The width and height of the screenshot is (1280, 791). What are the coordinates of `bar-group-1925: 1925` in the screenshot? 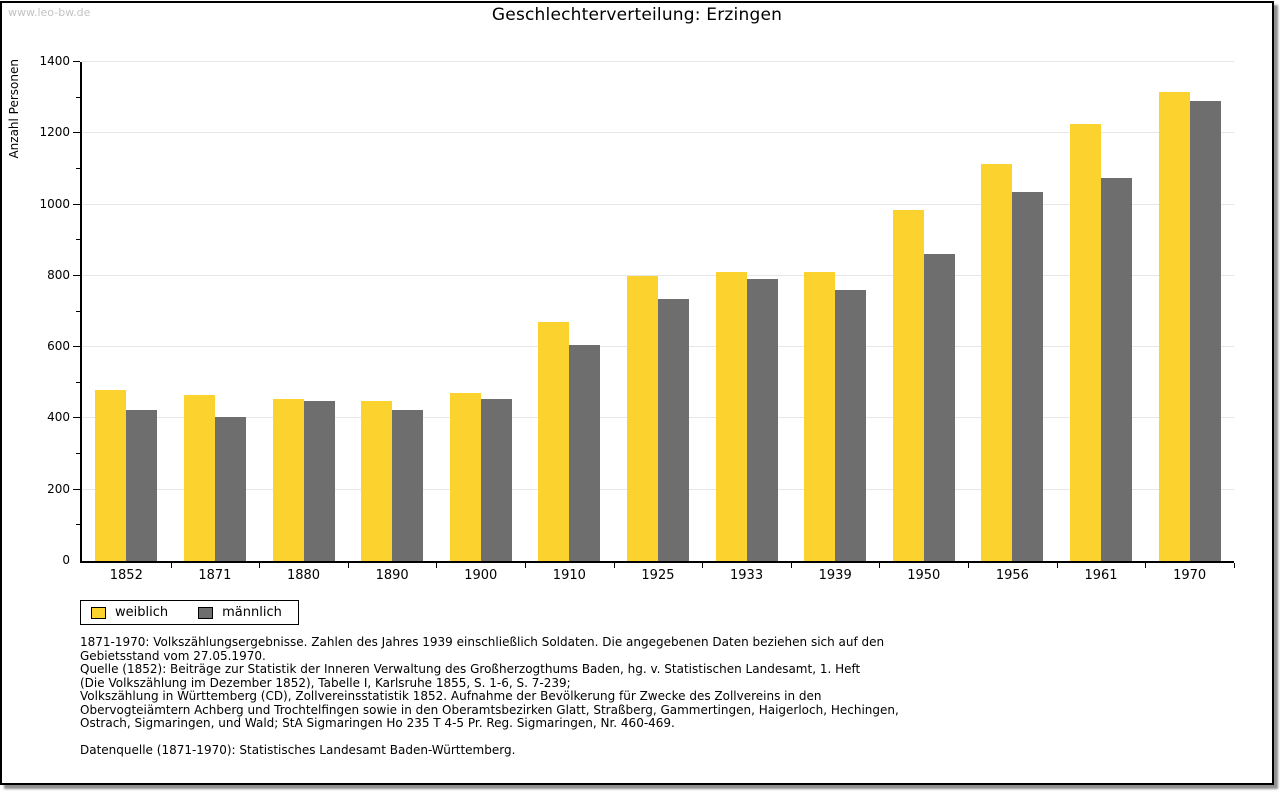 It's located at (659, 322).